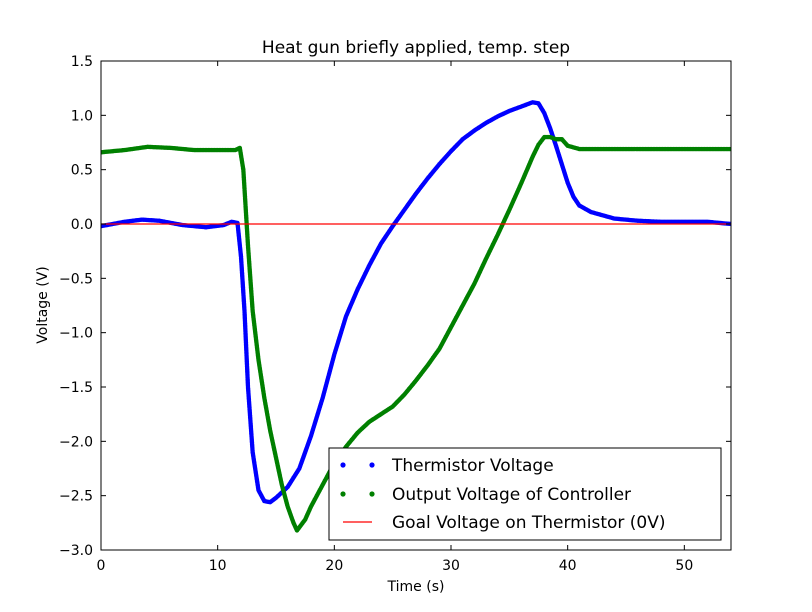 The image size is (812, 612). What do you see at coordinates (511, 495) in the screenshot?
I see `legend-label-output: Output Voltage of Controller` at bounding box center [511, 495].